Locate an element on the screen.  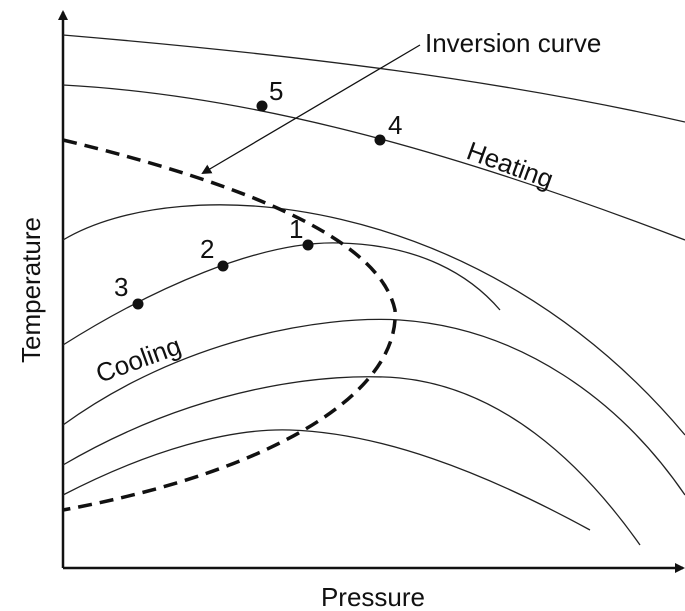
point-label: 4 is located at coordinates (395, 125).